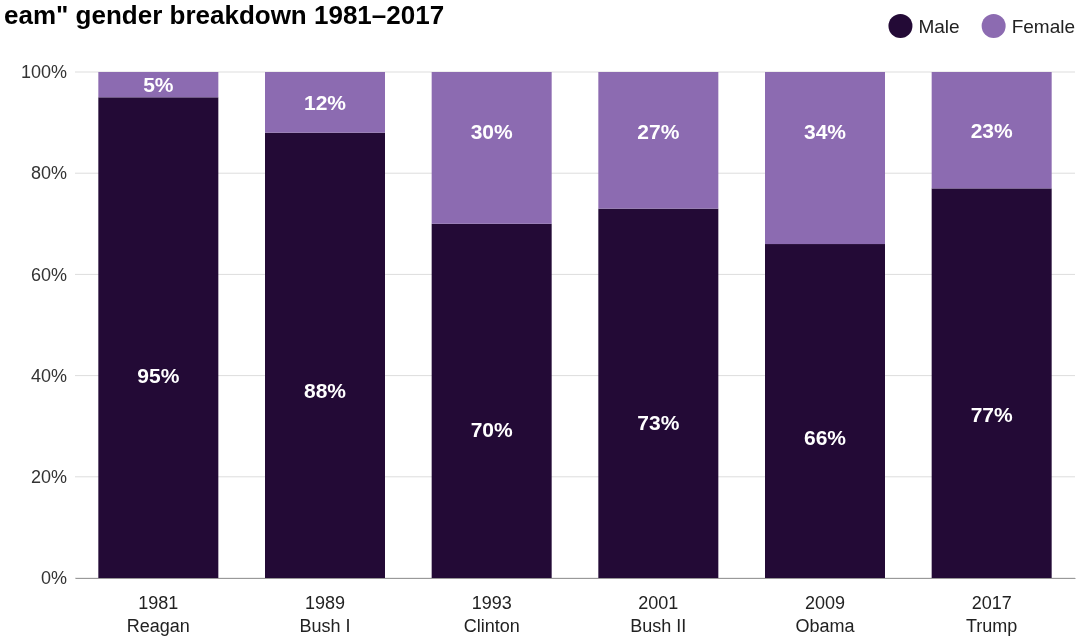 This screenshot has width=1081, height=641. Describe the element at coordinates (825, 438) in the screenshot. I see `data-label: 66%` at that location.